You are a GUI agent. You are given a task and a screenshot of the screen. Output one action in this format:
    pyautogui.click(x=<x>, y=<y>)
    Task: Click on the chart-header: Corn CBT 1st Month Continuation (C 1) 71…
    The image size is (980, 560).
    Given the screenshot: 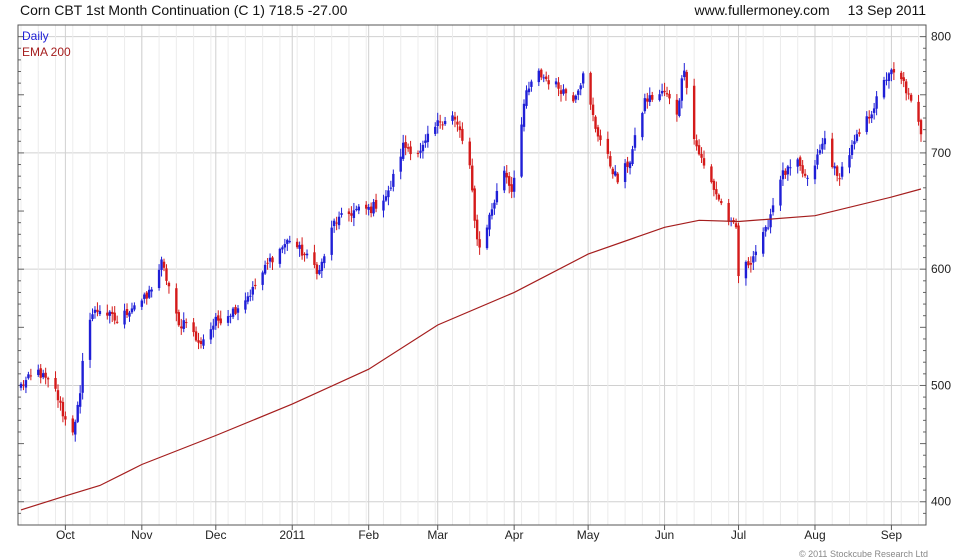 What is the action you would take?
    pyautogui.click(x=490, y=12)
    